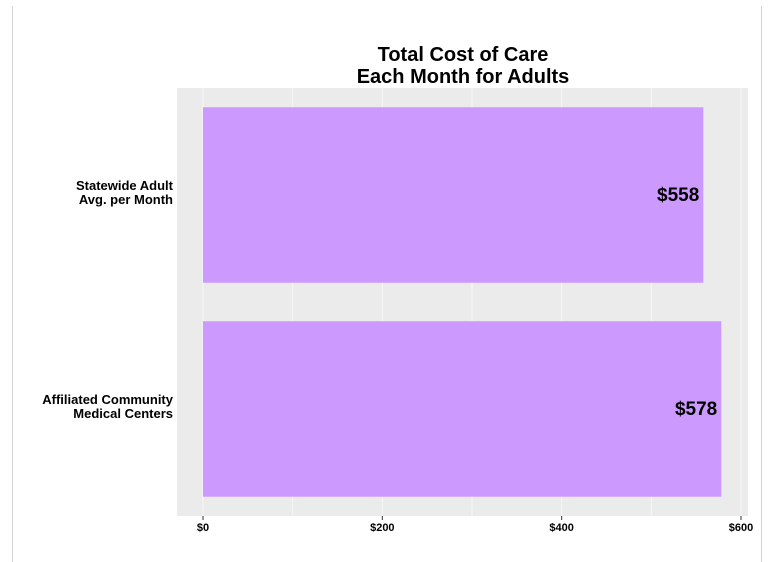 This screenshot has height=562, width=770. Describe the element at coordinates (203, 528) in the screenshot. I see `x-tick-label: $0` at that location.